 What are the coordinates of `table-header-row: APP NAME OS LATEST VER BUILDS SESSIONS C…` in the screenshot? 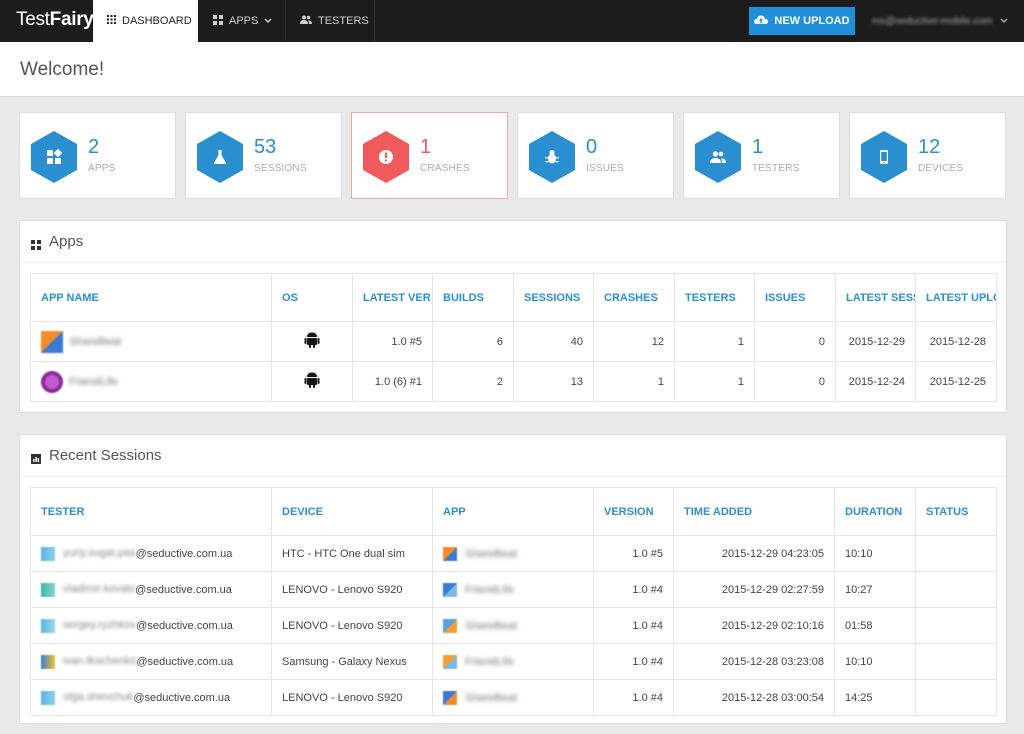 It's located at (513, 297).